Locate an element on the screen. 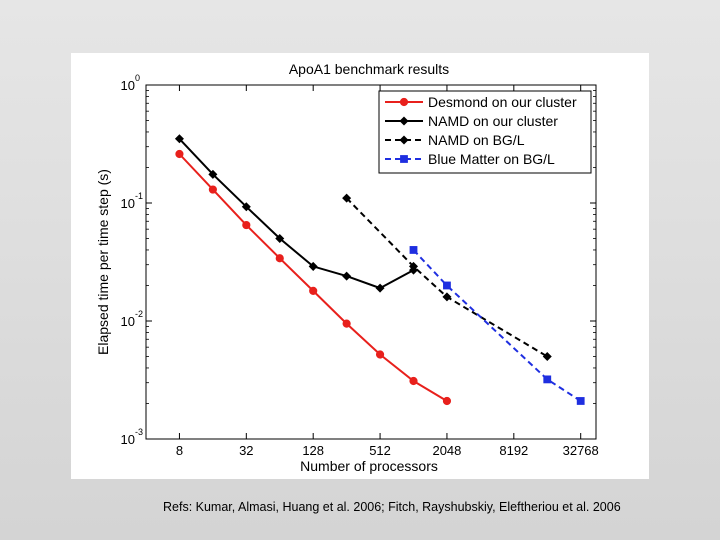 Image resolution: width=720 pixels, height=540 pixels. chart-title: ApoA1 benchmark results is located at coordinates (369, 69).